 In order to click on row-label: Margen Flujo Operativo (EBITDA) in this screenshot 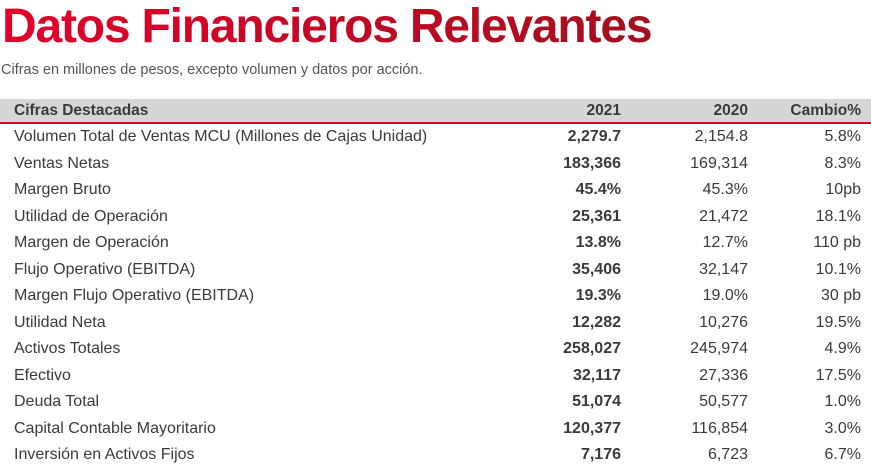, I will do `click(134, 296)`.